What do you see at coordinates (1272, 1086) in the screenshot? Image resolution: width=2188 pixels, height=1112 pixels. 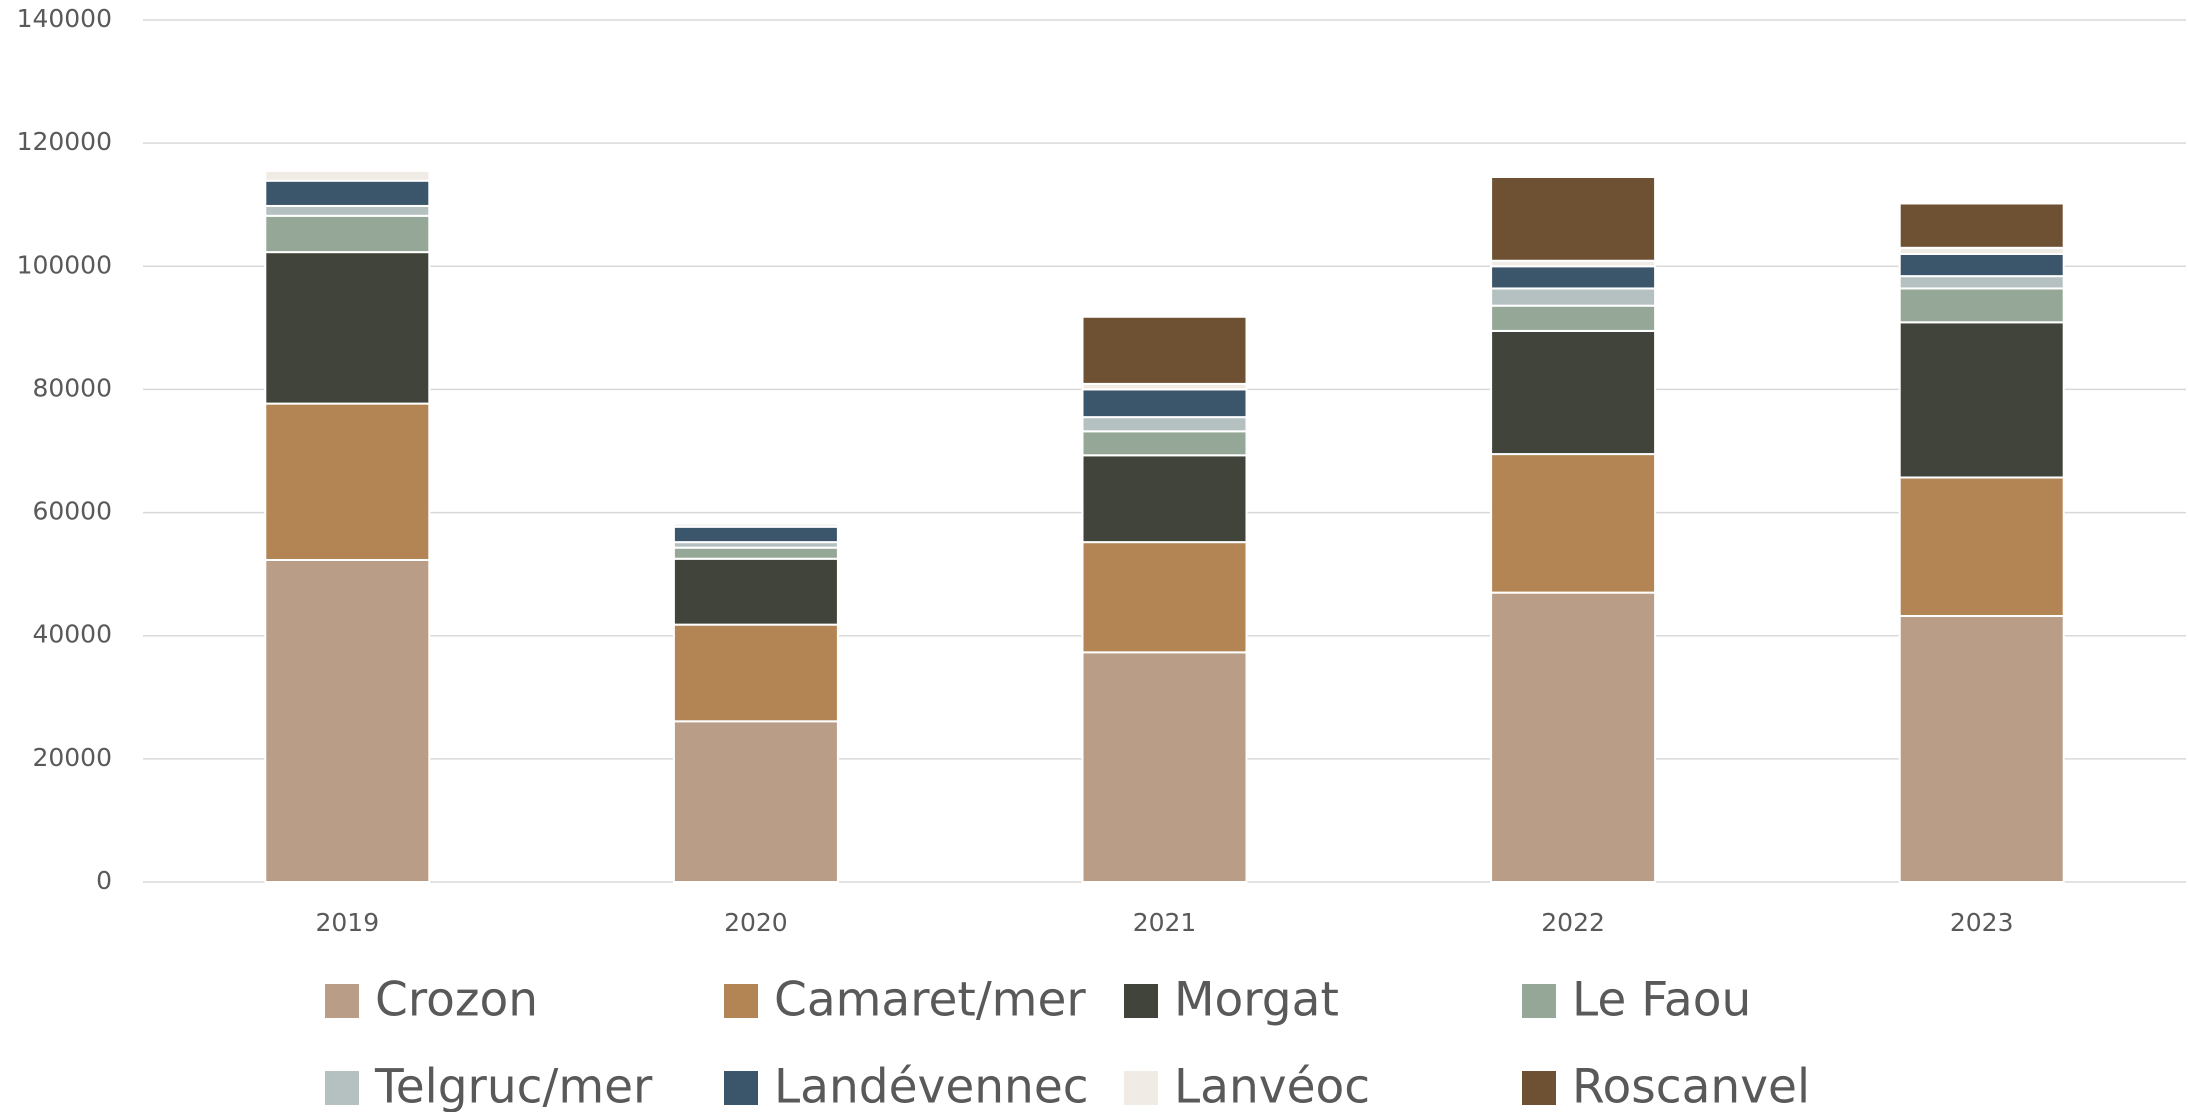 I see `legend-label: Lanvéoc` at bounding box center [1272, 1086].